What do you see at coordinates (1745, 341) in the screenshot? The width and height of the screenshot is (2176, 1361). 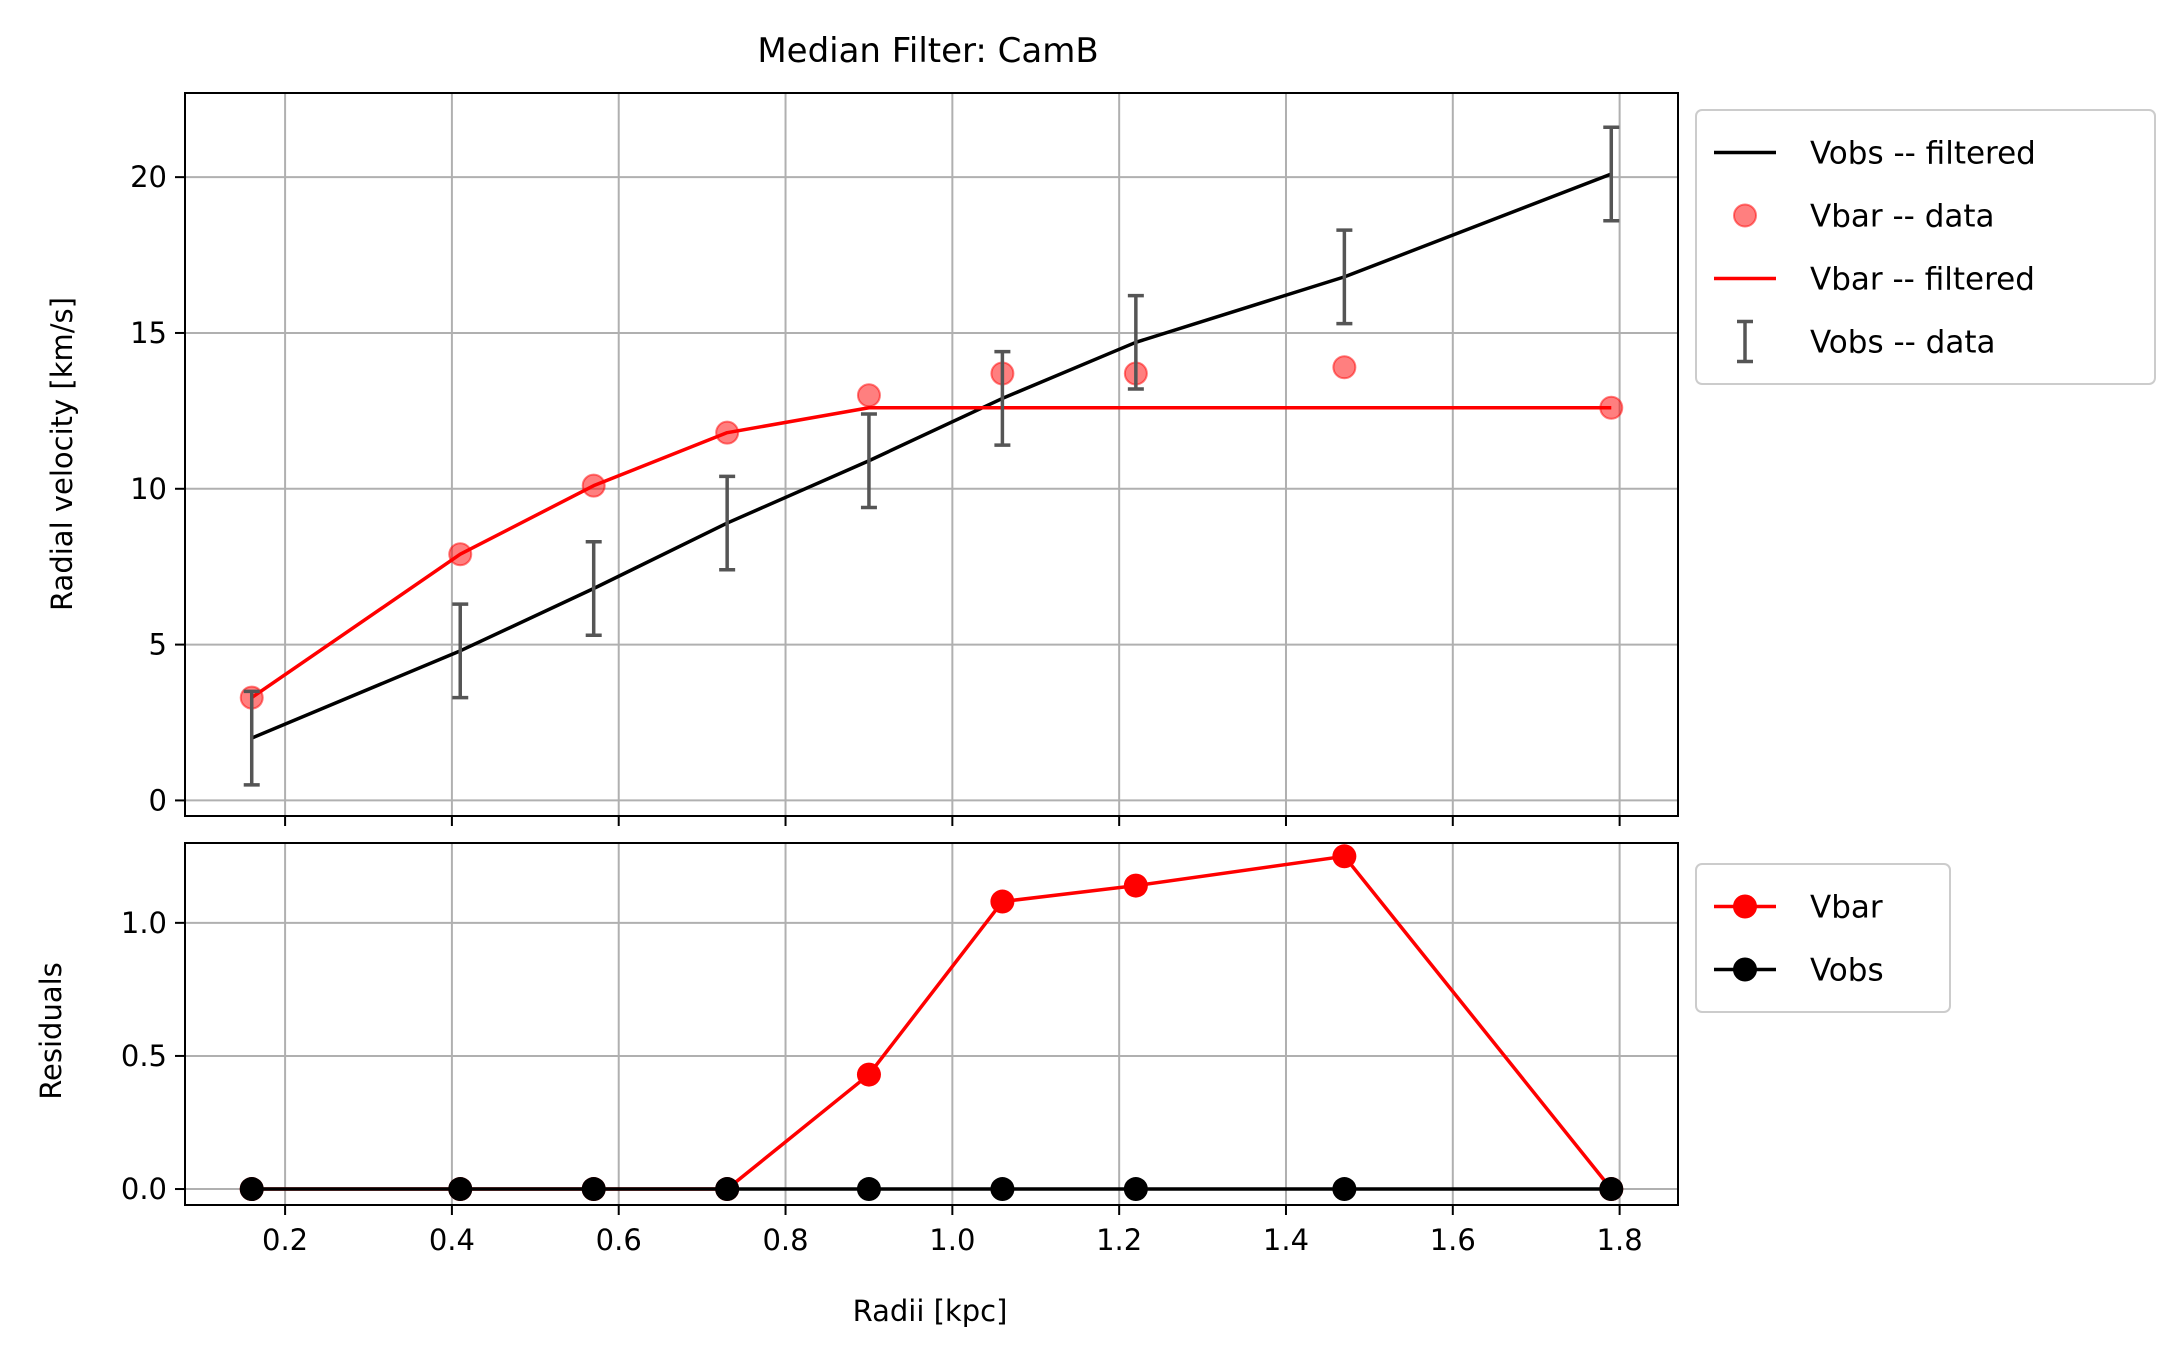 I see `legend-handle-vobs-data` at bounding box center [1745, 341].